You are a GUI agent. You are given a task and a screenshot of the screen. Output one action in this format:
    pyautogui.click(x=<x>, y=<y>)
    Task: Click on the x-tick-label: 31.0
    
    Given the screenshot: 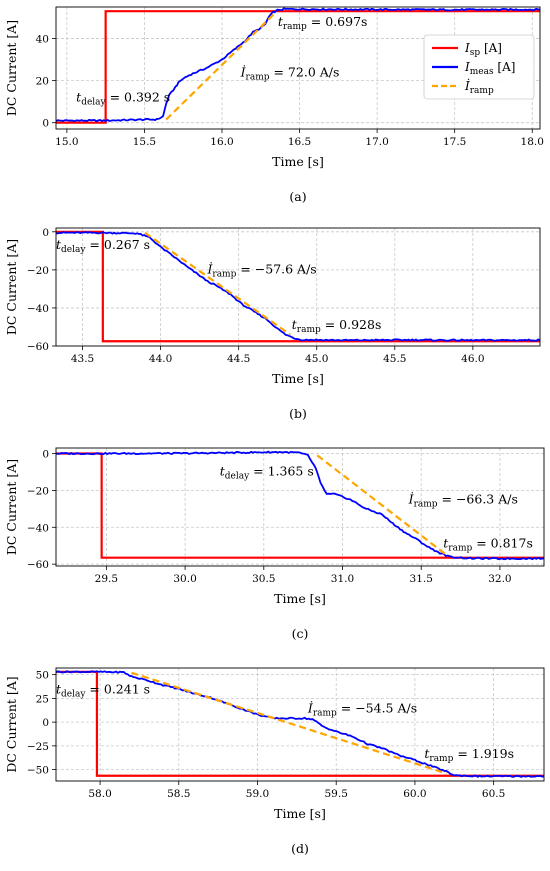 What is the action you would take?
    pyautogui.click(x=342, y=579)
    